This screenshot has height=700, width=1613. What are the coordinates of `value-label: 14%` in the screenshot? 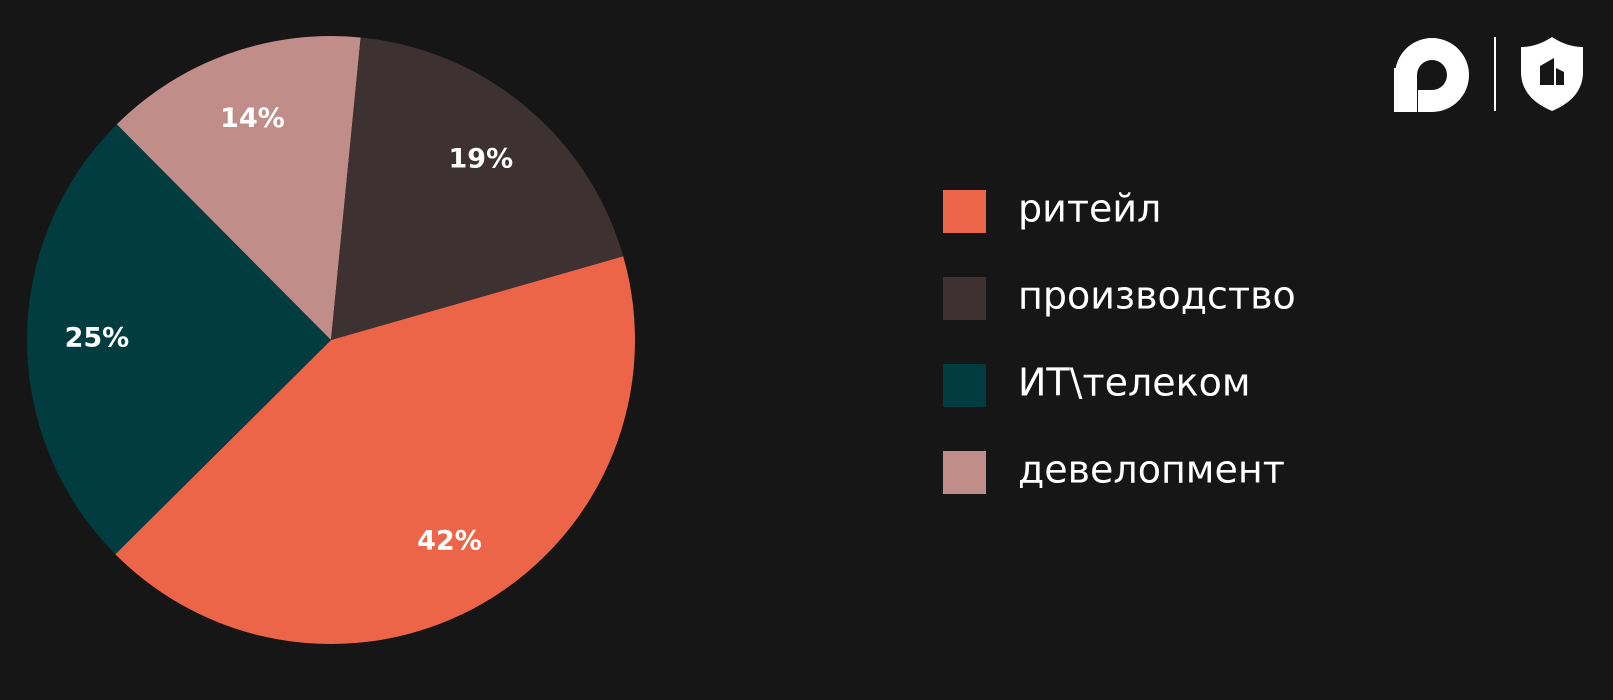 It's located at (252, 118).